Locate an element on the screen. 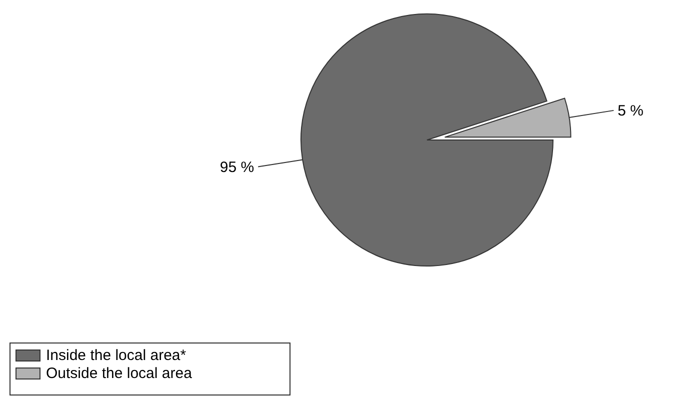 The height and width of the screenshot is (405, 686). legend-label: Outside the local area is located at coordinates (119, 373).